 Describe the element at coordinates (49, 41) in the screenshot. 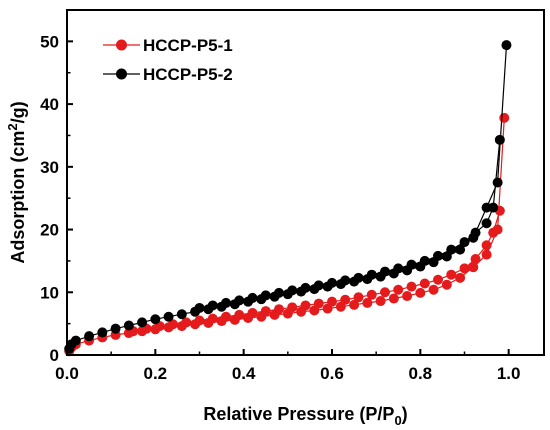

I see `y-tick-label: 50` at that location.